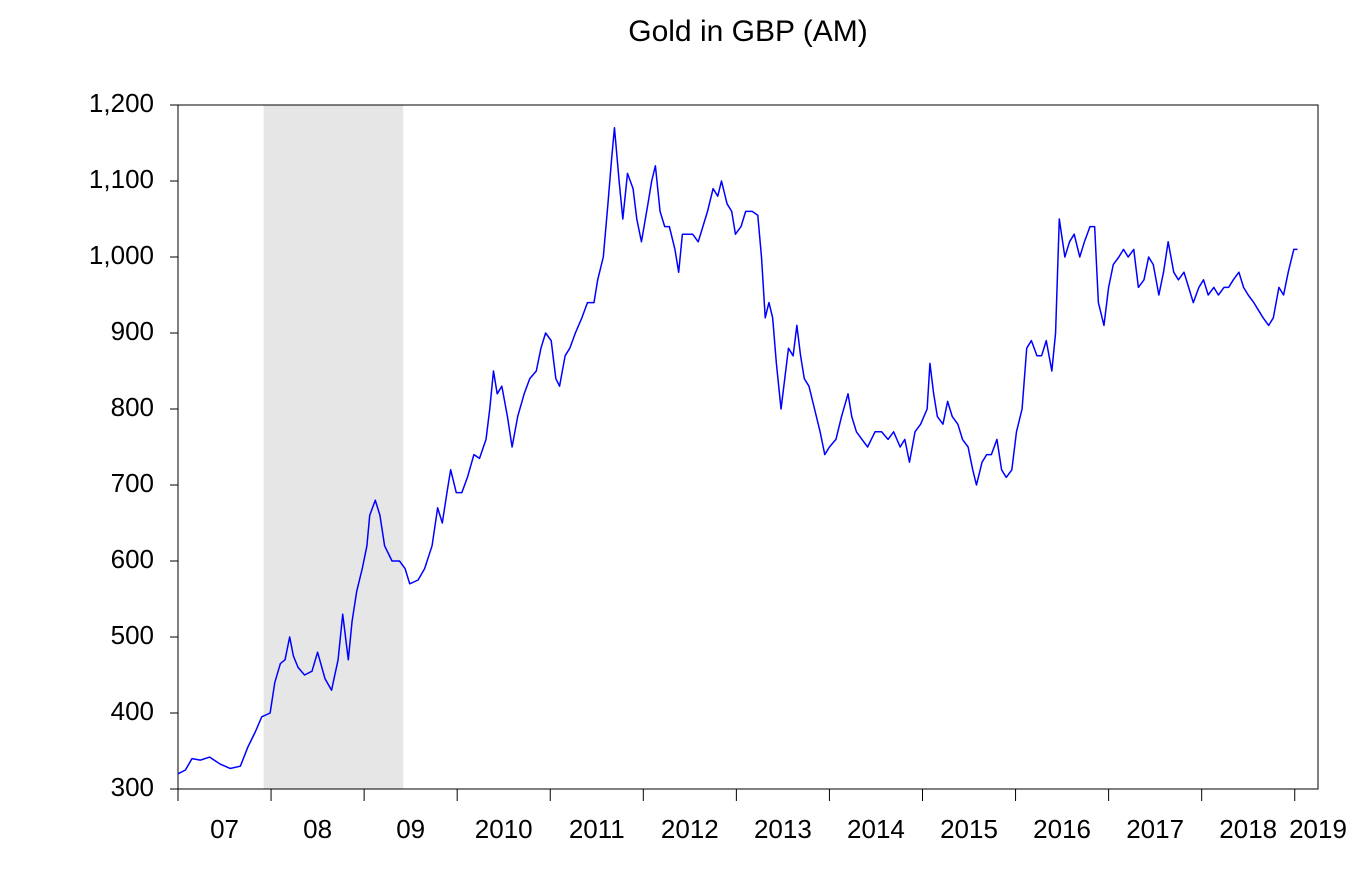  I want to click on shaded-period, so click(333, 447).